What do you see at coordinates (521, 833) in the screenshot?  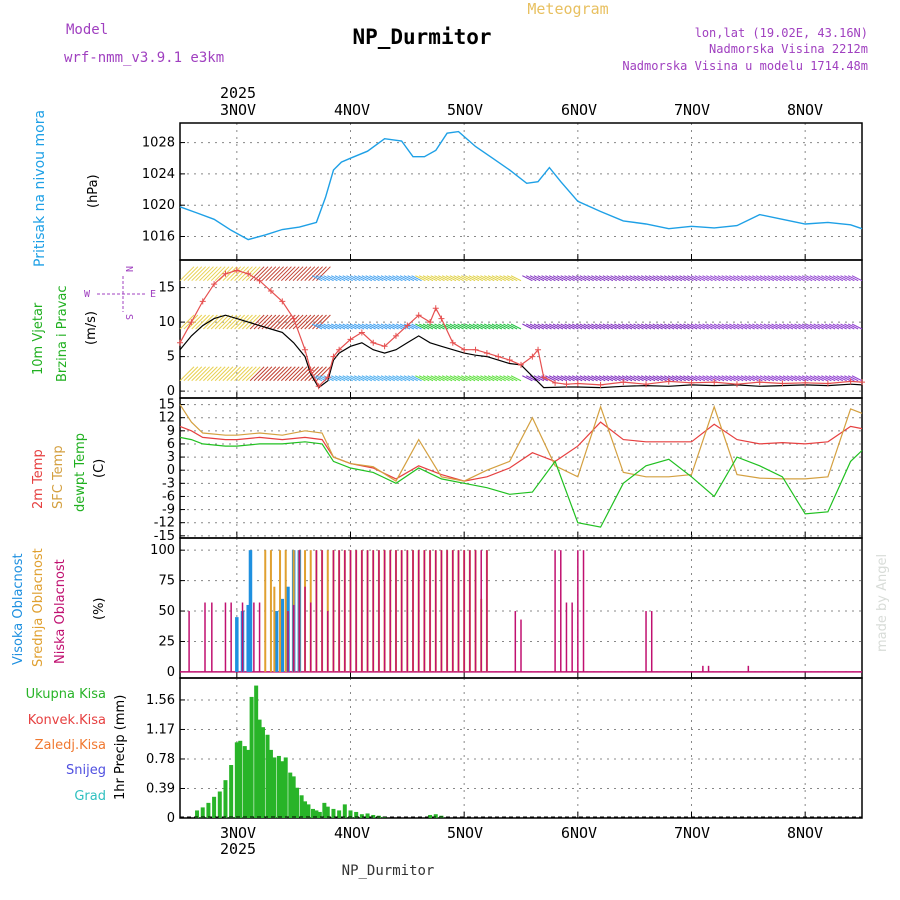 I see `x-axis-bottom: 3NOV 4NOV 5NOV 6NOV 7NOV 8NOV` at bounding box center [521, 833].